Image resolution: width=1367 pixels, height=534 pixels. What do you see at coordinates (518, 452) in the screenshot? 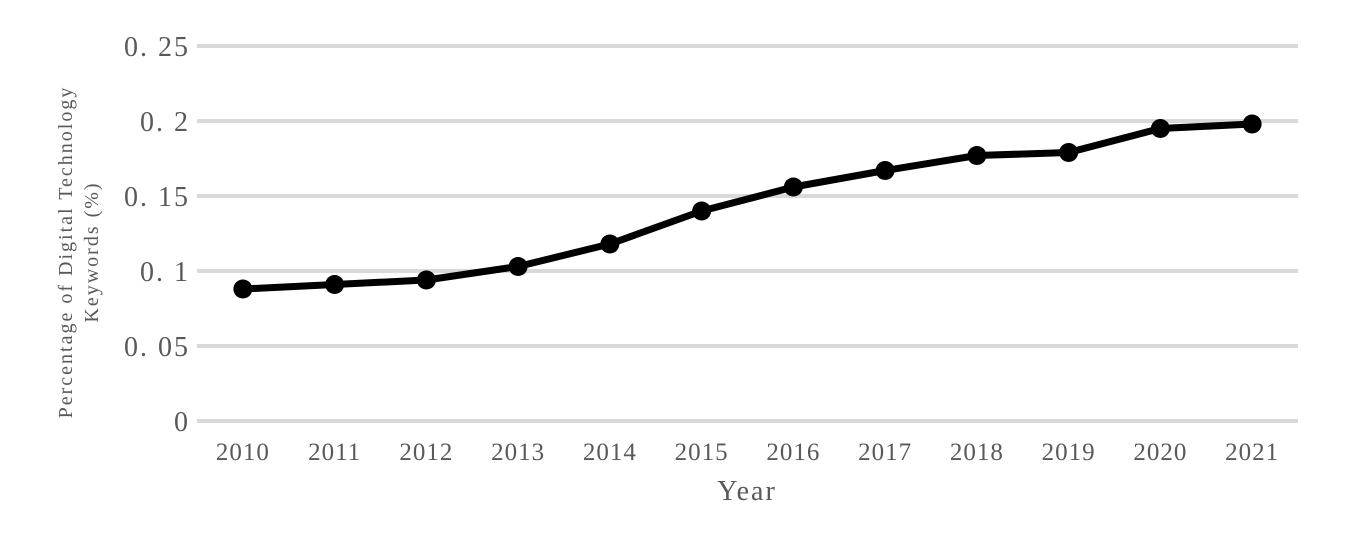
I see `x-tick-label: 2013` at bounding box center [518, 452].